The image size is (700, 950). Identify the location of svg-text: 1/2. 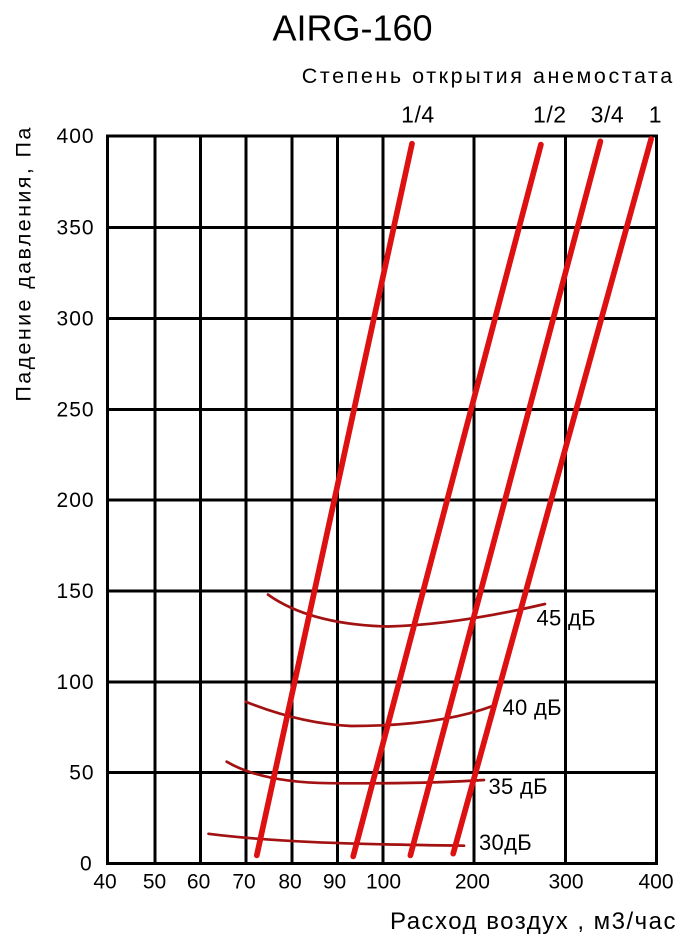
(549, 115).